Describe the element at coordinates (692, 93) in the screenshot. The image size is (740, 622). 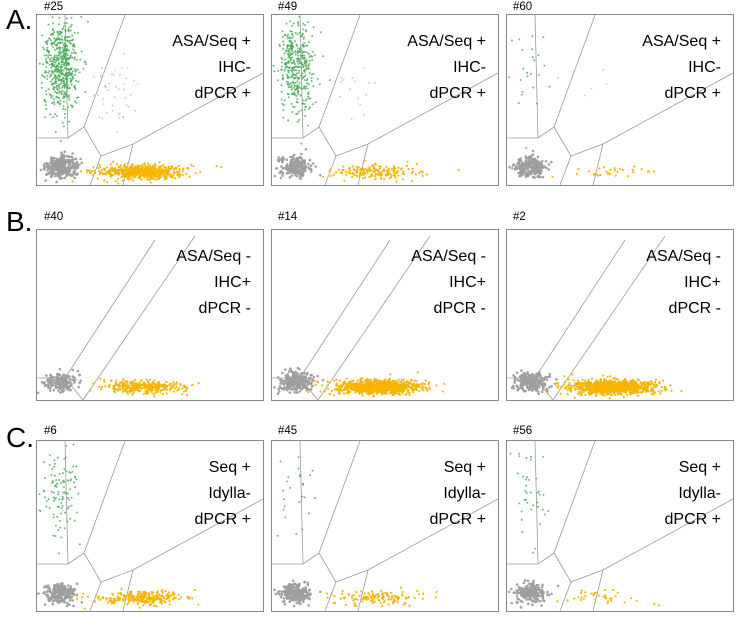
I see `result-line: dPCR +` at that location.